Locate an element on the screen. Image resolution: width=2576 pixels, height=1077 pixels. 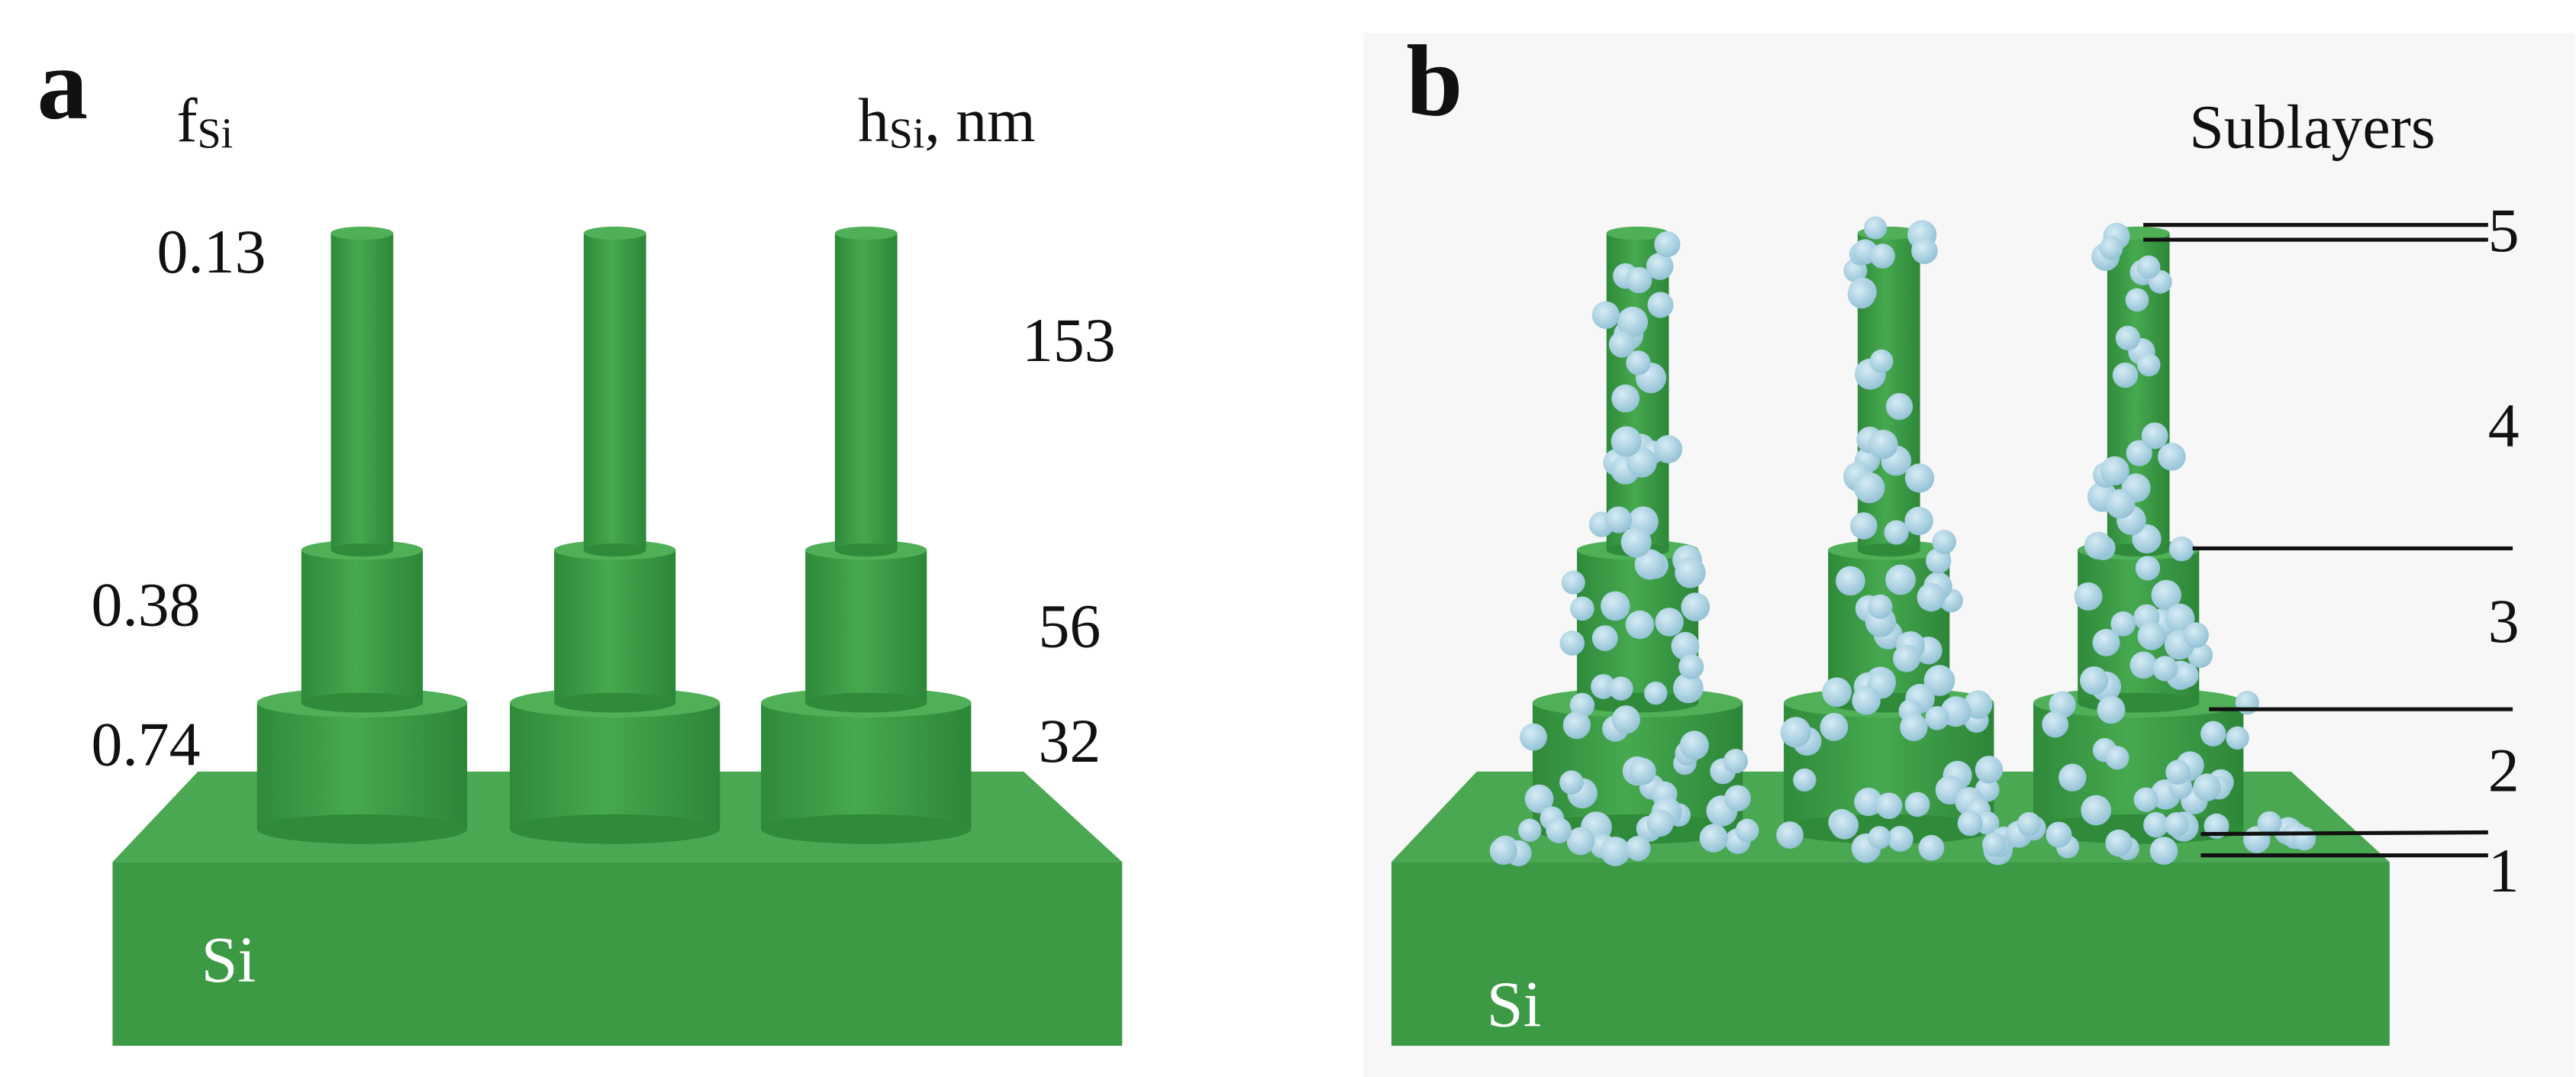
fraction-label: 0.38 is located at coordinates (145, 604).